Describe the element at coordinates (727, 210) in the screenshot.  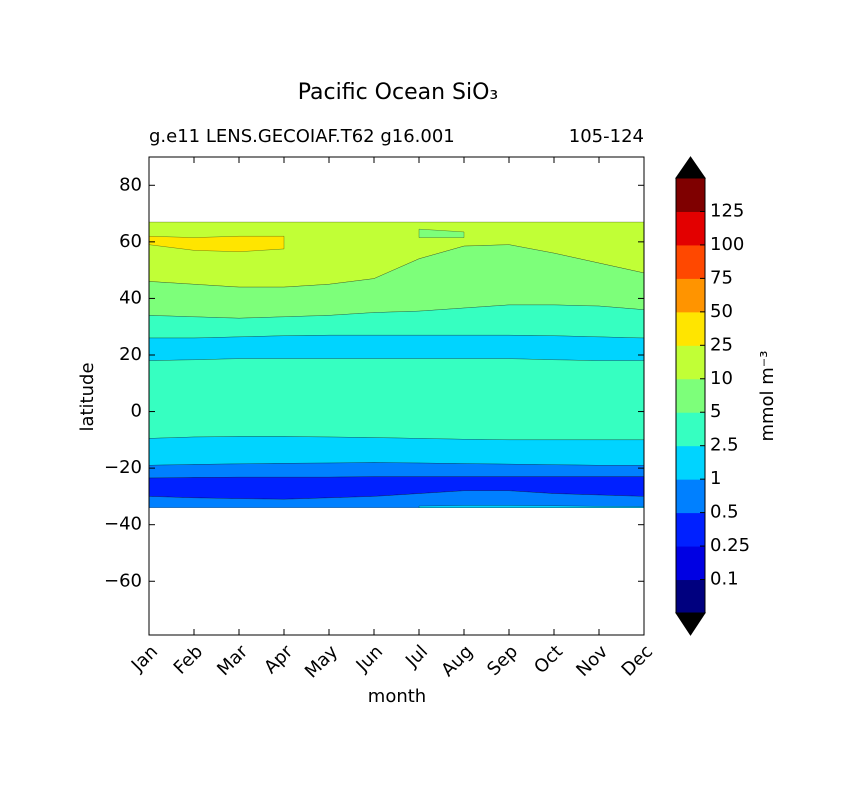
I see `colorbar-tick-label: 125` at that location.